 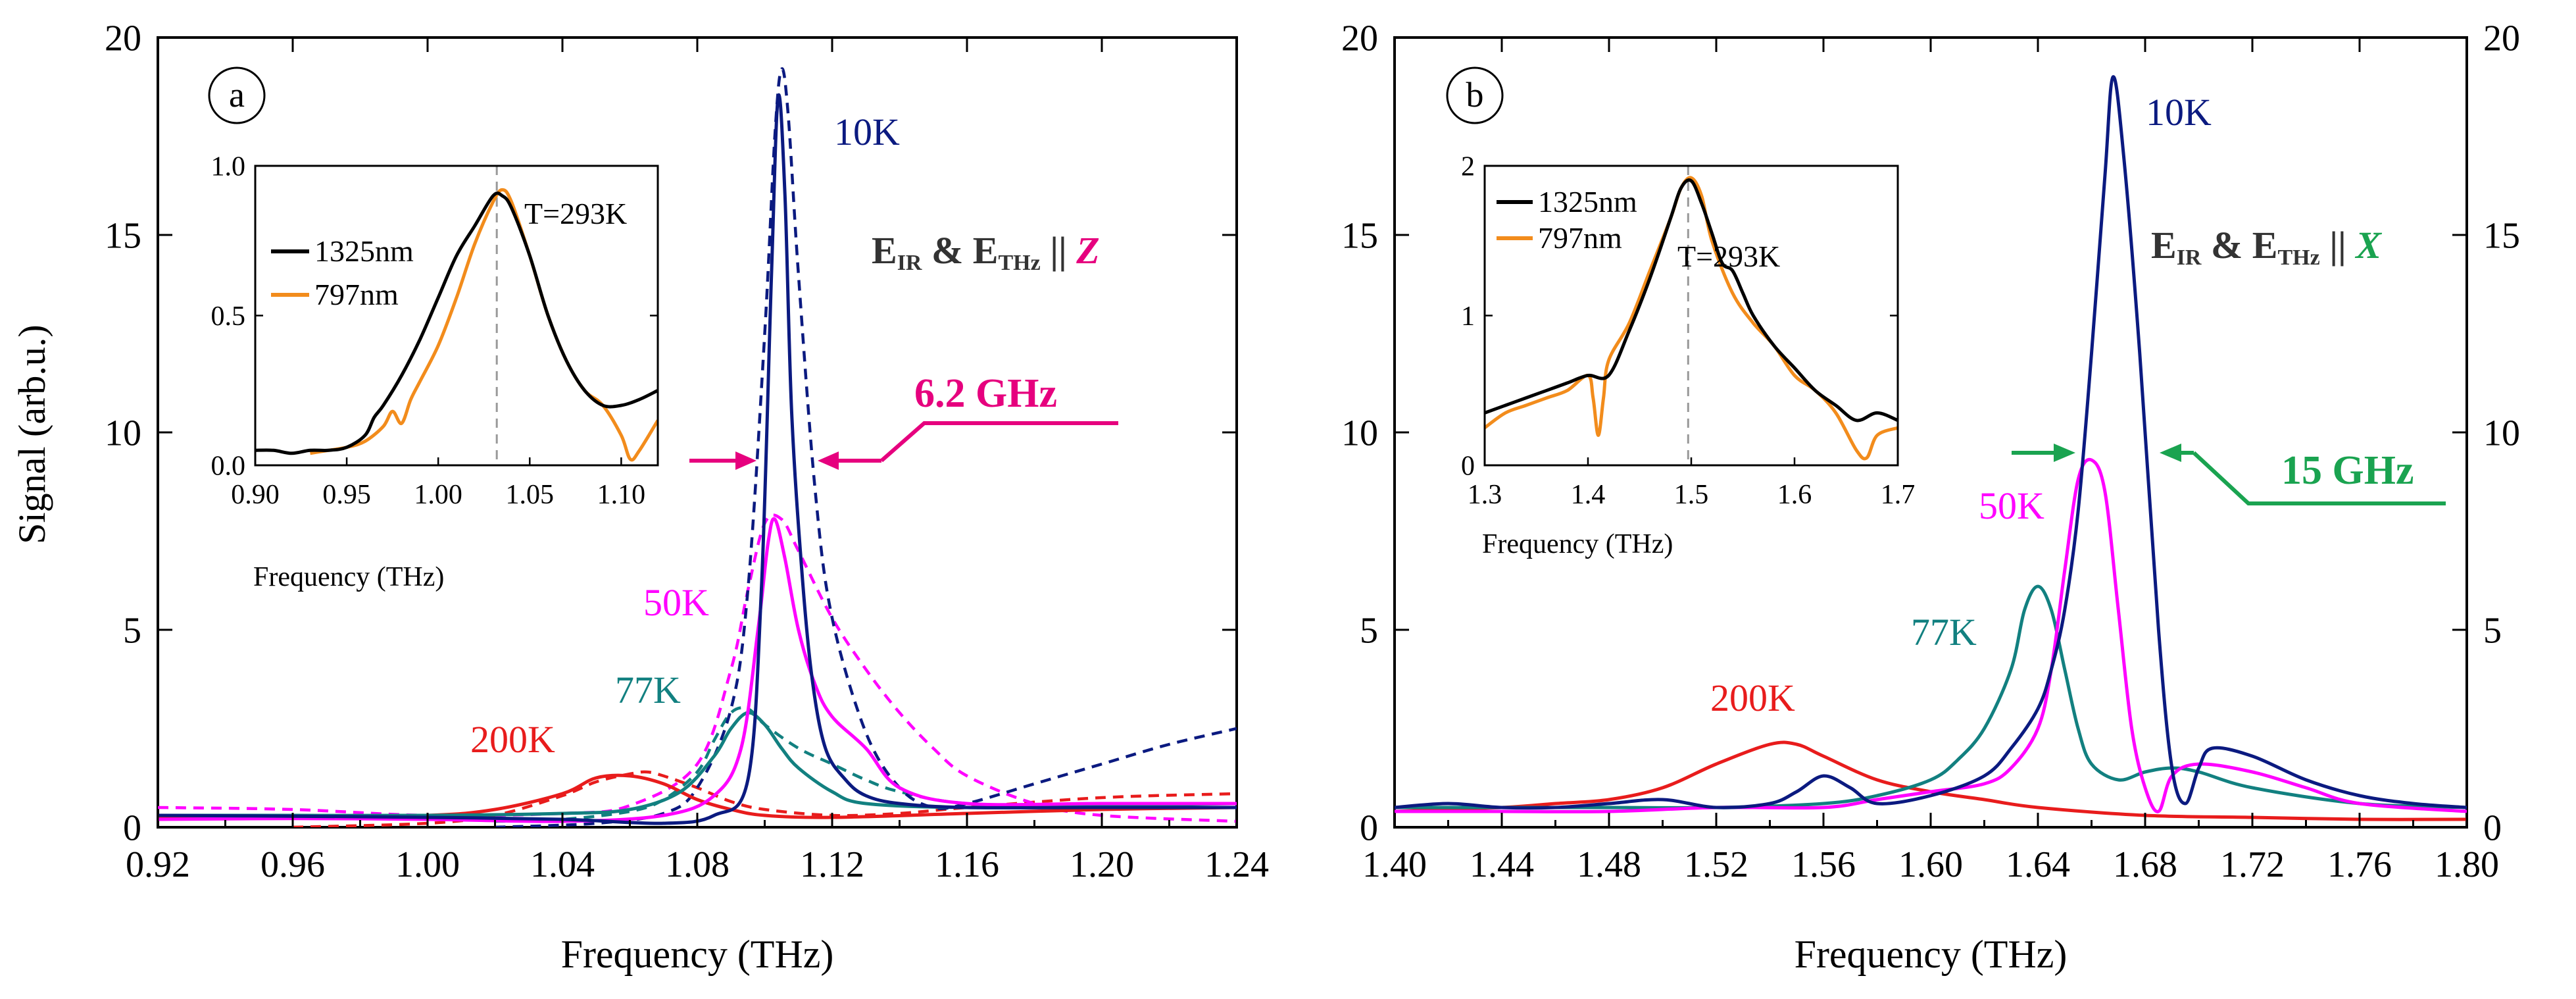 What do you see at coordinates (745, 460) in the screenshot?
I see `linewidth-arrowhead-left-a` at bounding box center [745, 460].